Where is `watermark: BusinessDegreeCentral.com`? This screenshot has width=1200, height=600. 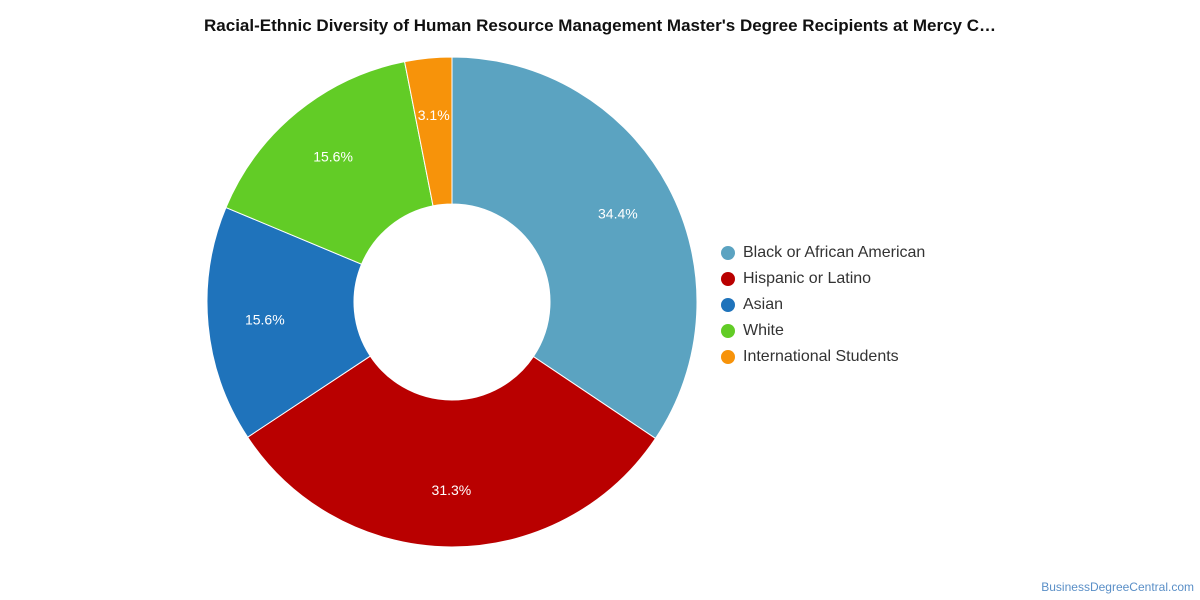 watermark: BusinessDegreeCentral.com is located at coordinates (1117, 587).